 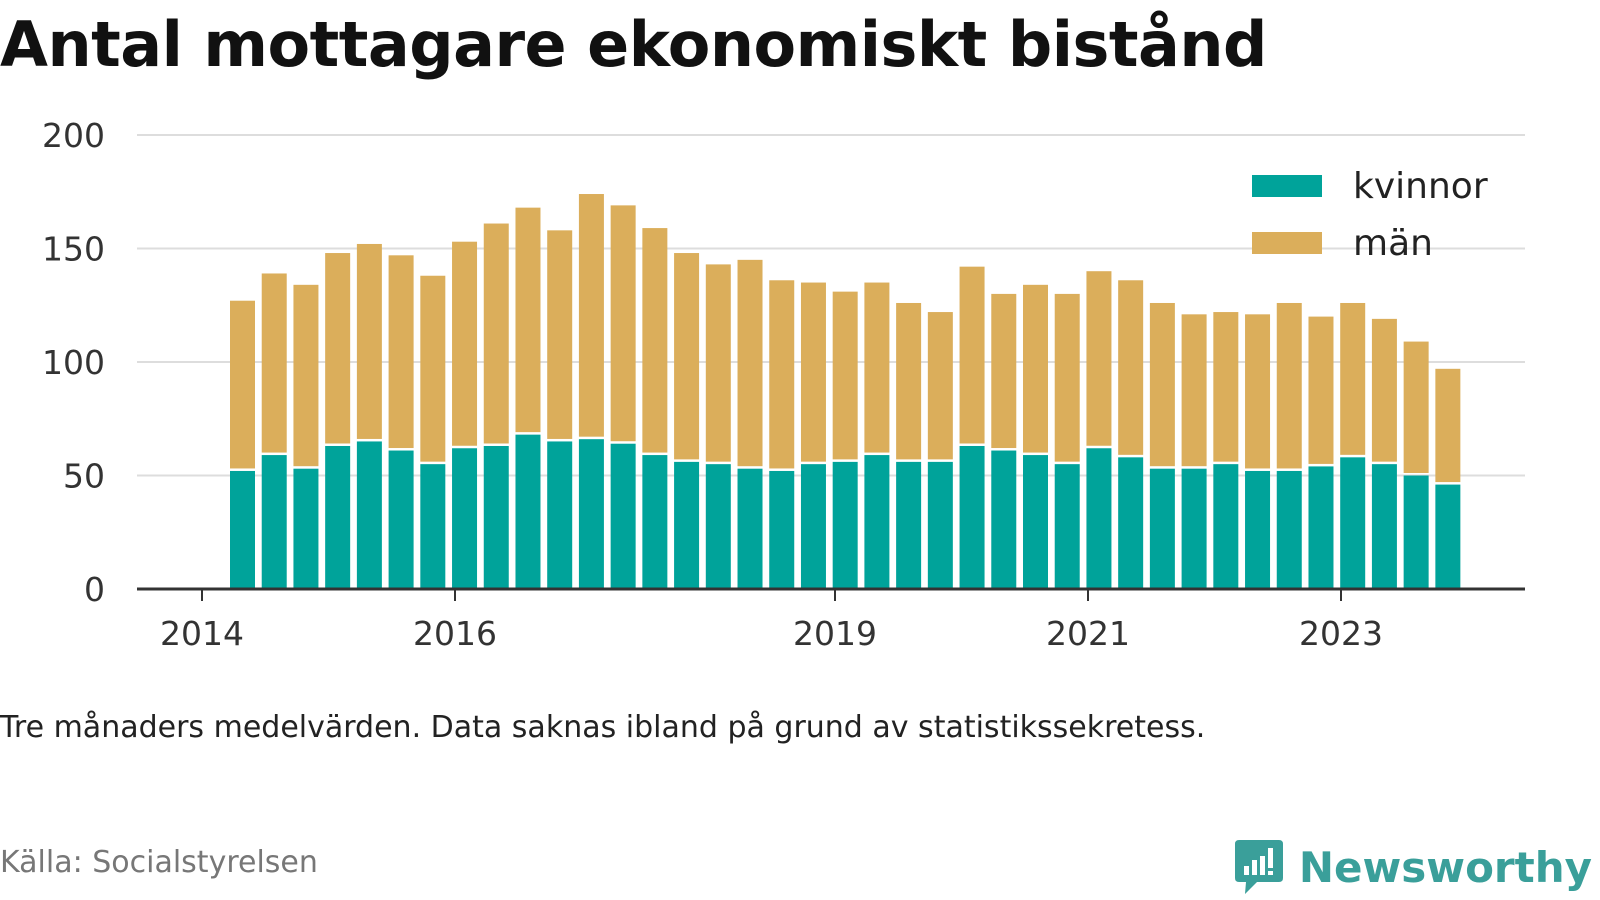 I want to click on y-tick-label: 100, so click(x=73, y=362).